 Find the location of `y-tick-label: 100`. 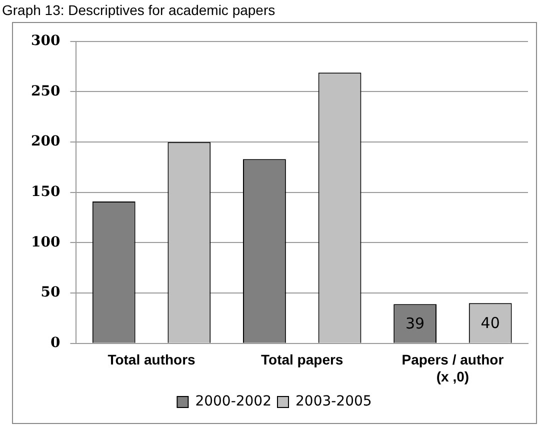

y-tick-label: 100 is located at coordinates (45, 242).